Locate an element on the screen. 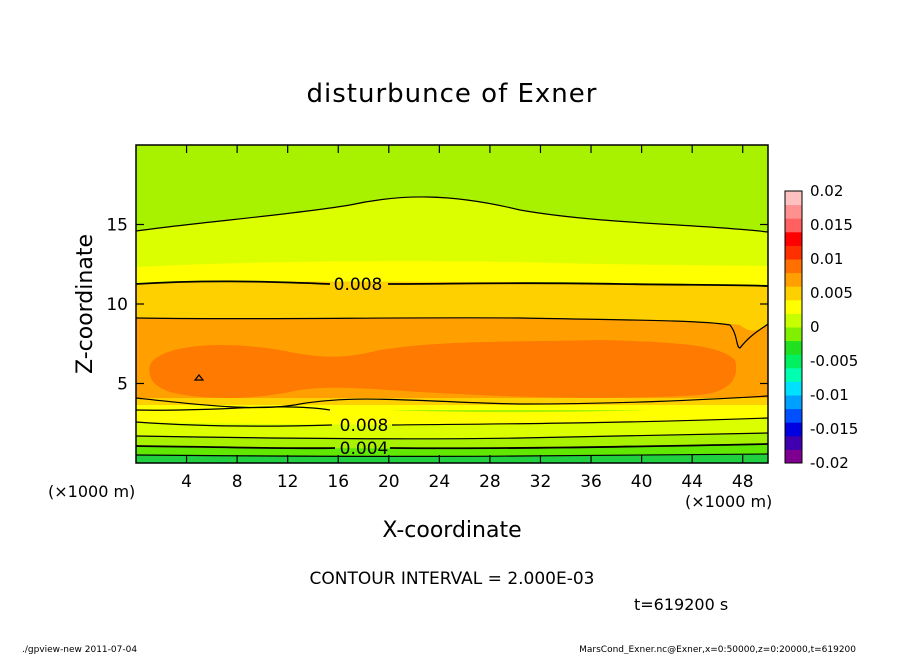  colorbar-tick-label: 0.005 is located at coordinates (831, 293).